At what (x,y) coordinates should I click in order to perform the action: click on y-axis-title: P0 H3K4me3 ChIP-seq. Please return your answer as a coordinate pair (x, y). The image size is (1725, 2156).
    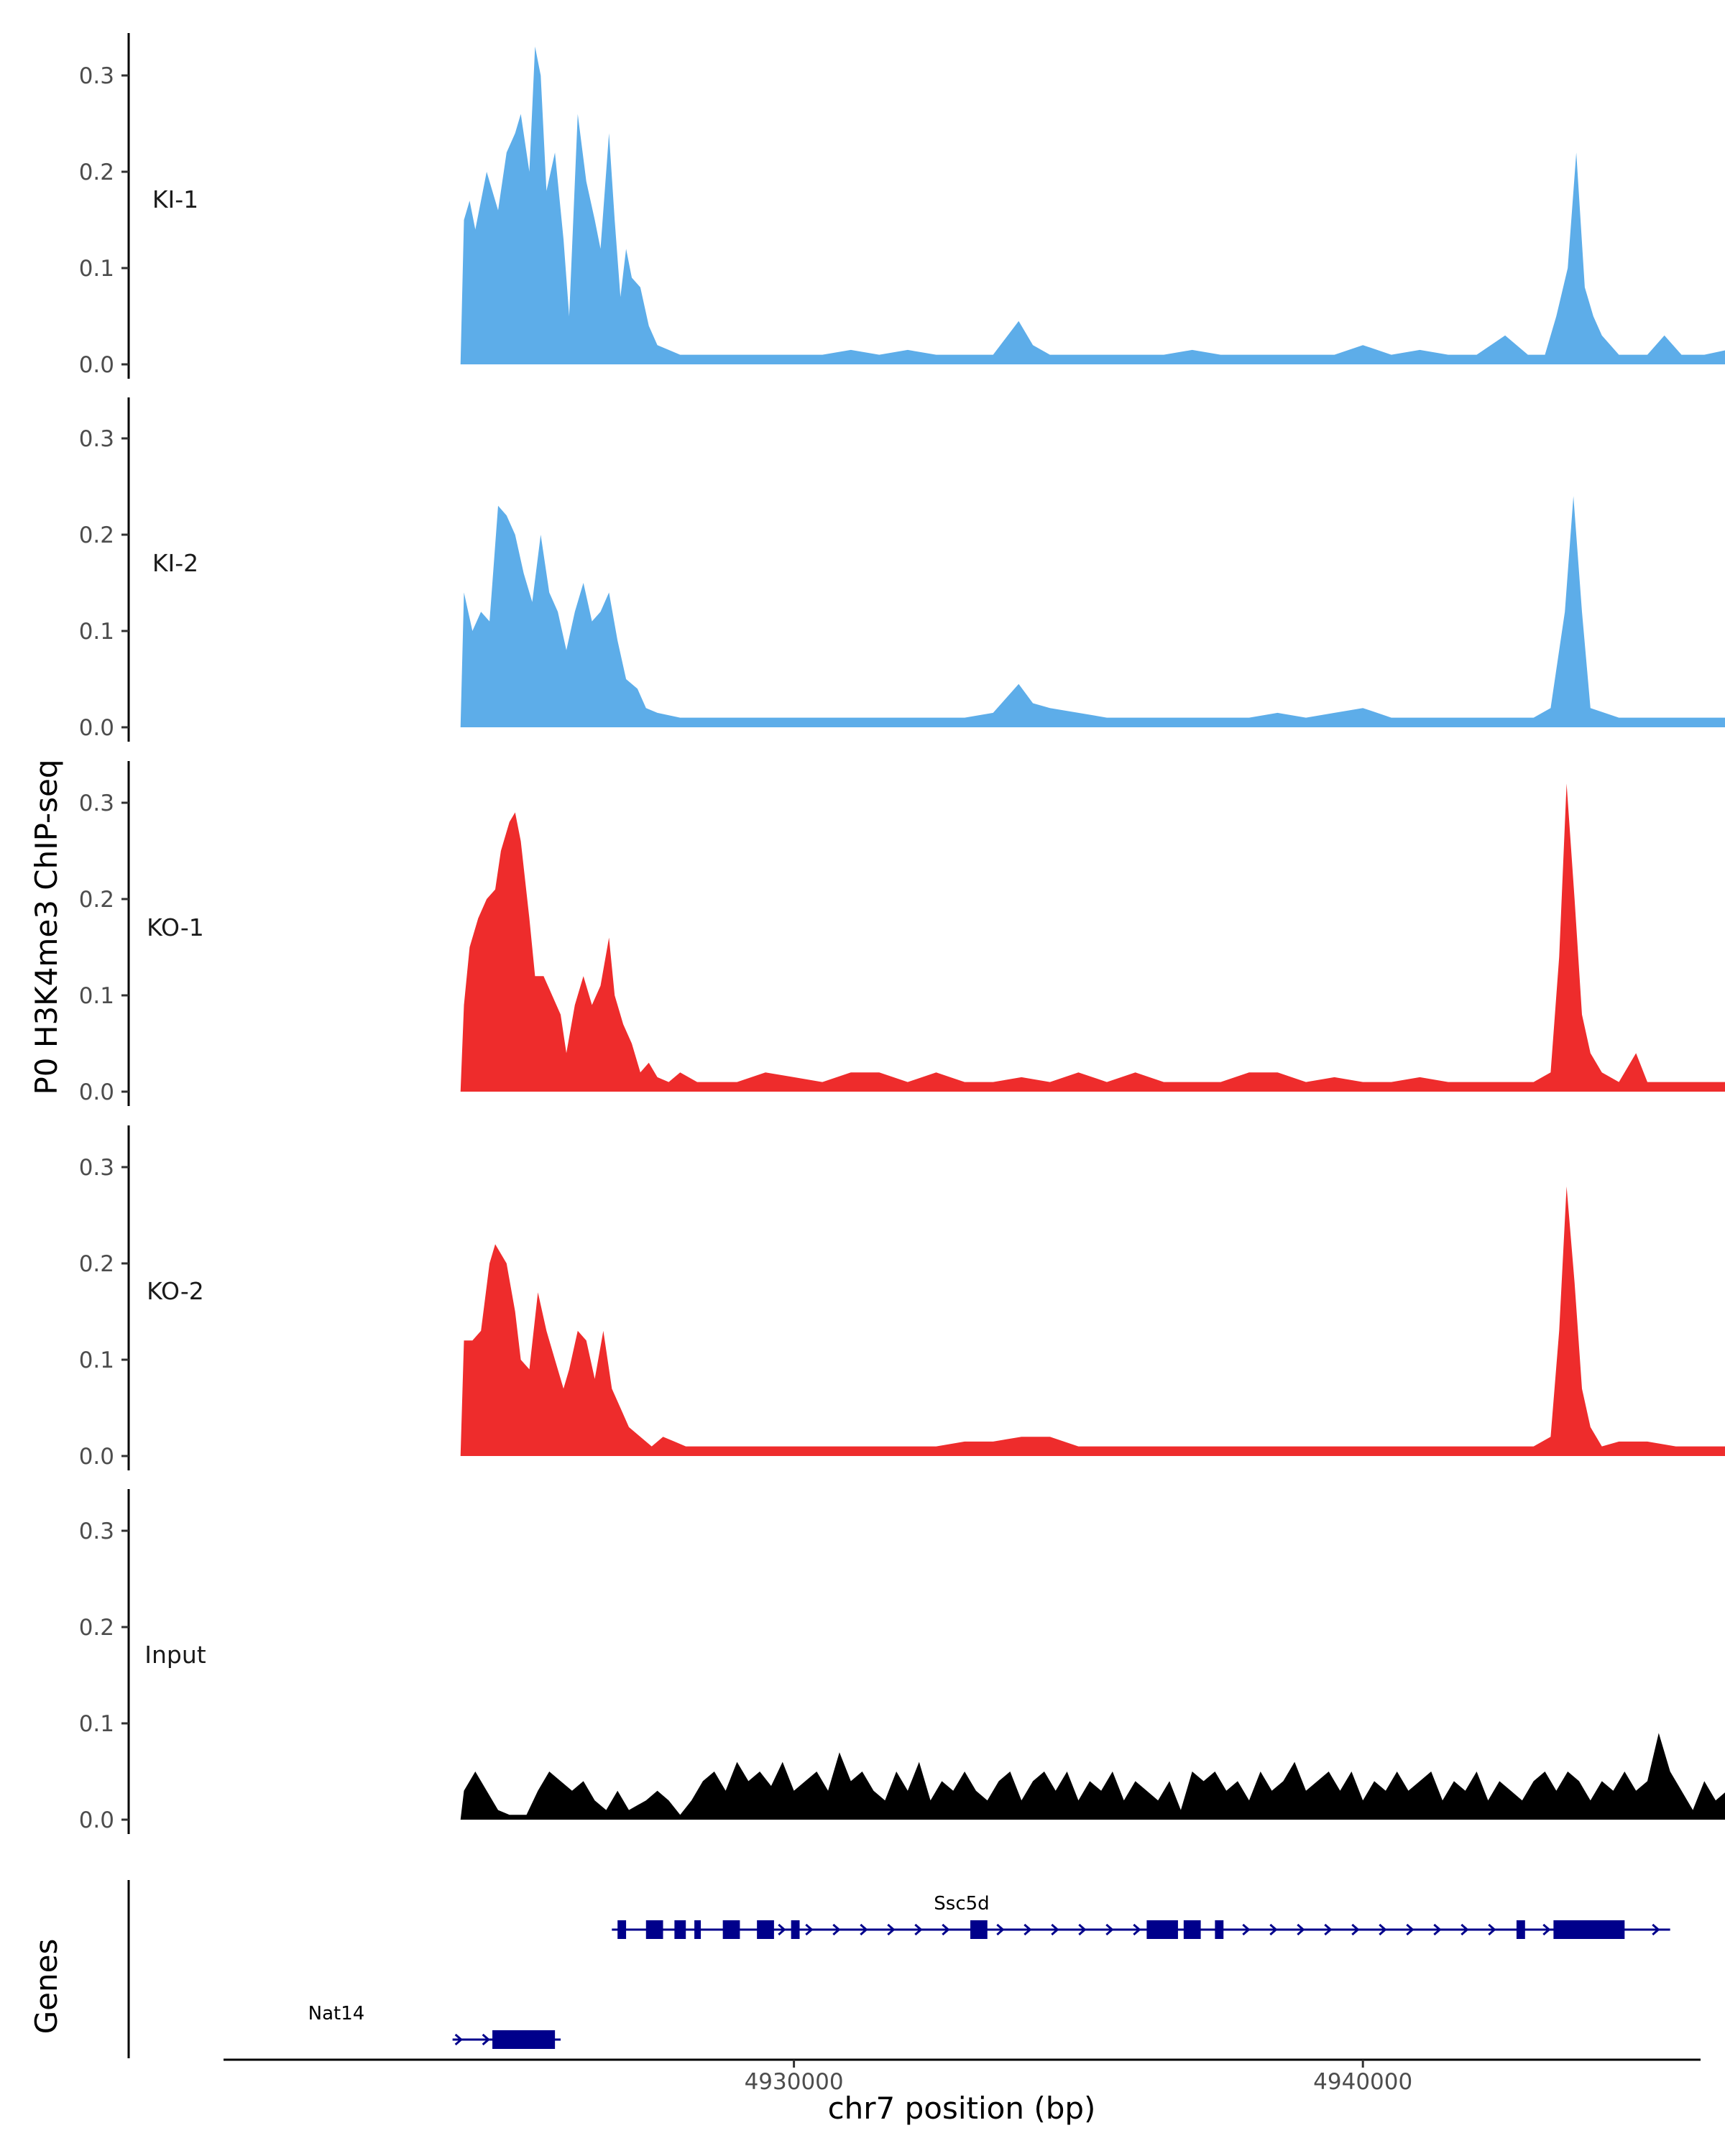
    Looking at the image, I should click on (46, 927).